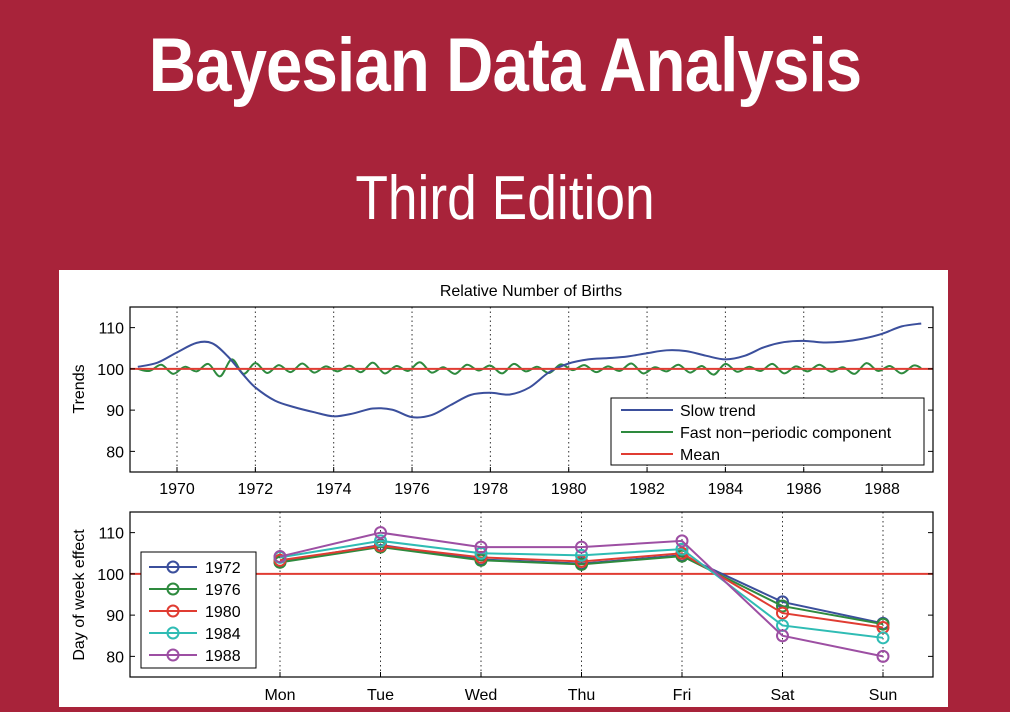 Image resolution: width=1010 pixels, height=712 pixels. I want to click on top-xtick-label: 1972, so click(256, 489).